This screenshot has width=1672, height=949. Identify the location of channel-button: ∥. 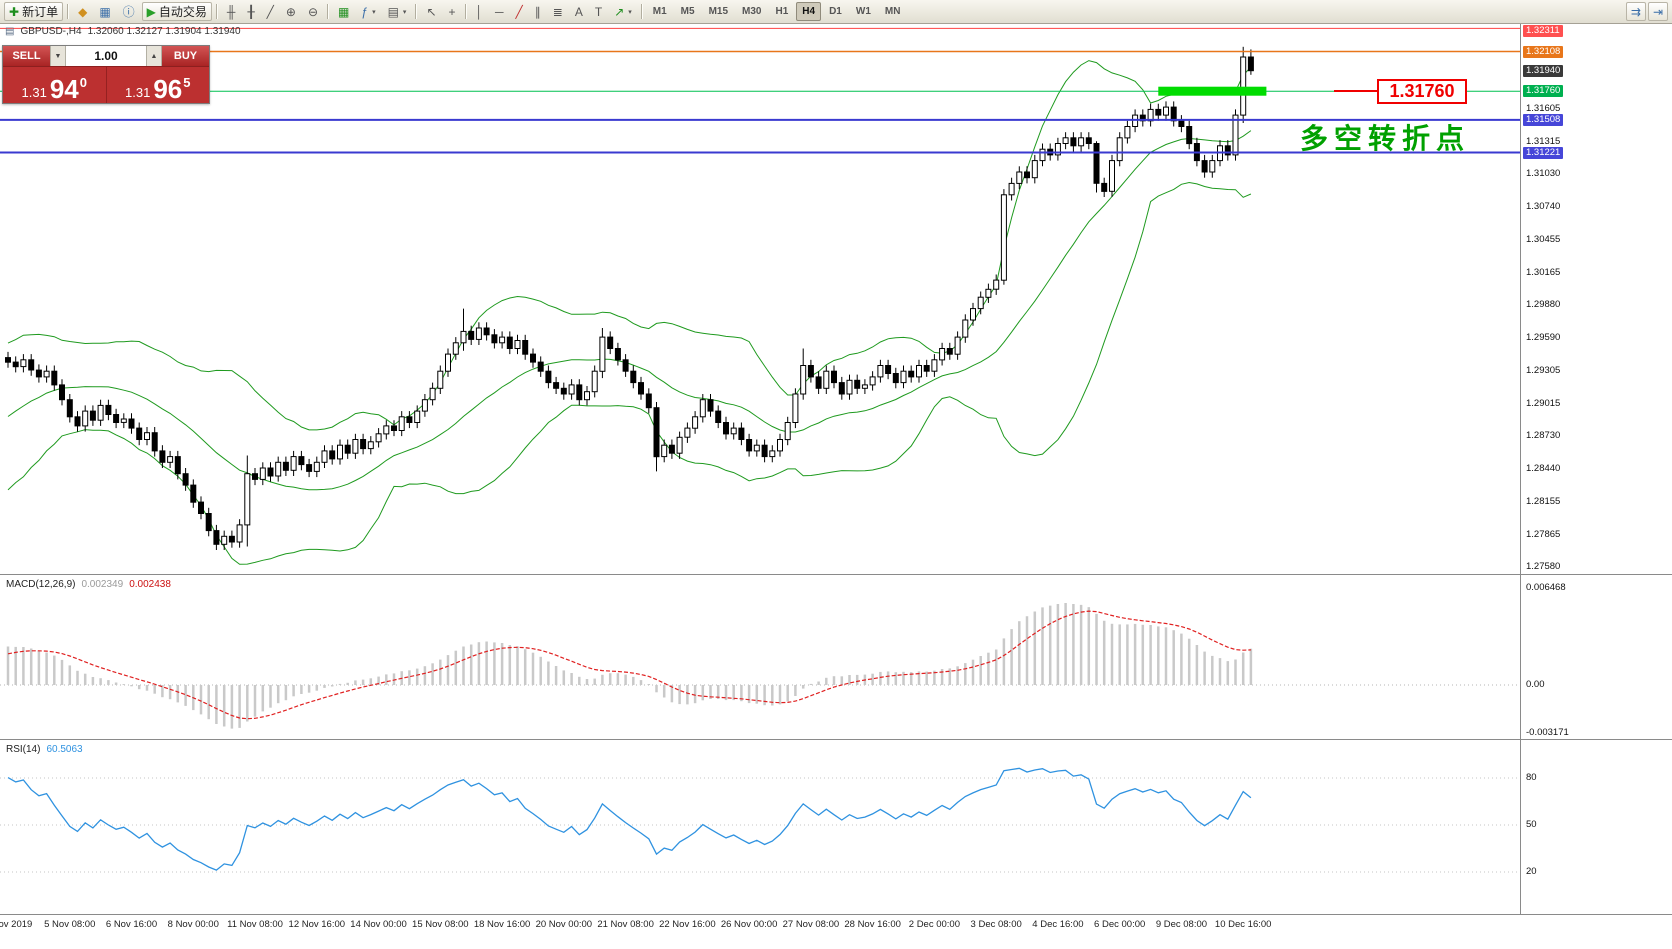
(538, 11).